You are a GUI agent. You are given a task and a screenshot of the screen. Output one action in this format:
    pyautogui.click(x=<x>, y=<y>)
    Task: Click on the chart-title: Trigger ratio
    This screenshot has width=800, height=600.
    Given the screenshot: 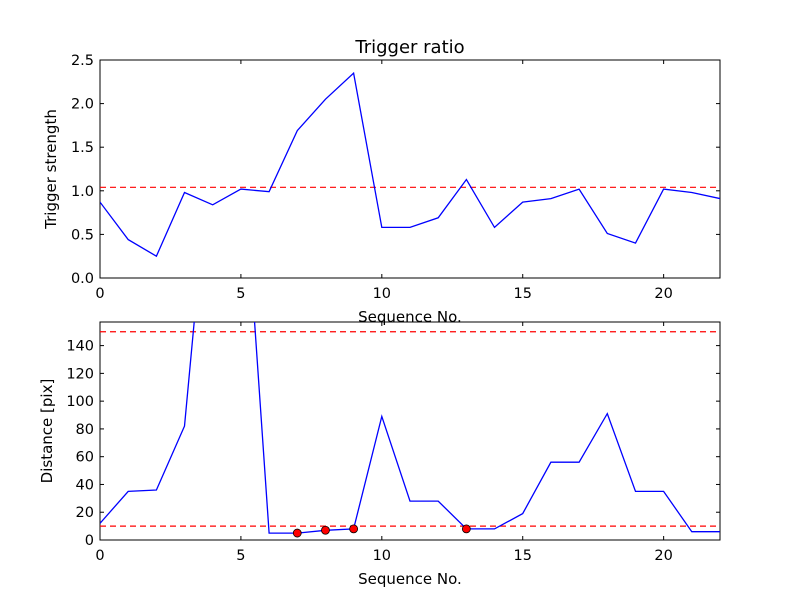 What is the action you would take?
    pyautogui.click(x=409, y=47)
    